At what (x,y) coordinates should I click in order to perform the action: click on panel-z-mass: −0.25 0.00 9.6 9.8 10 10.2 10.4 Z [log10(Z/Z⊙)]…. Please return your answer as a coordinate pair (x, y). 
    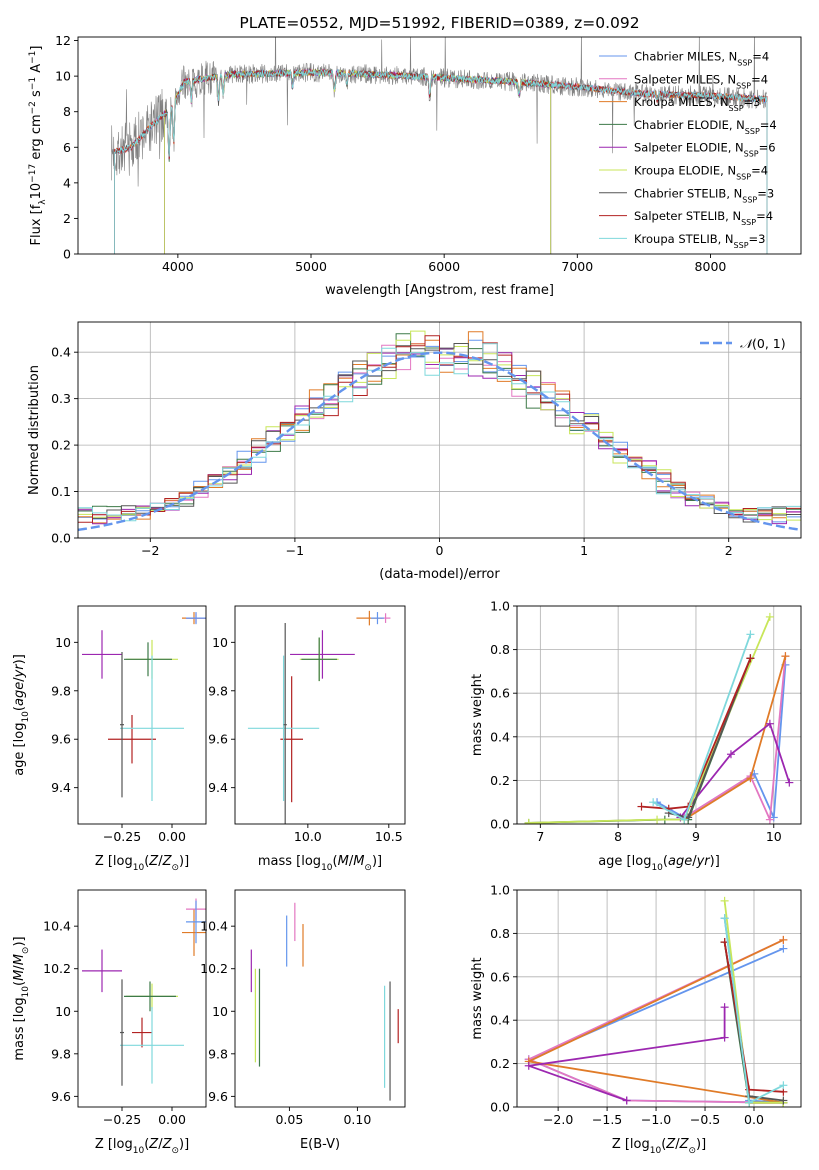
    Looking at the image, I should click on (109, 1022).